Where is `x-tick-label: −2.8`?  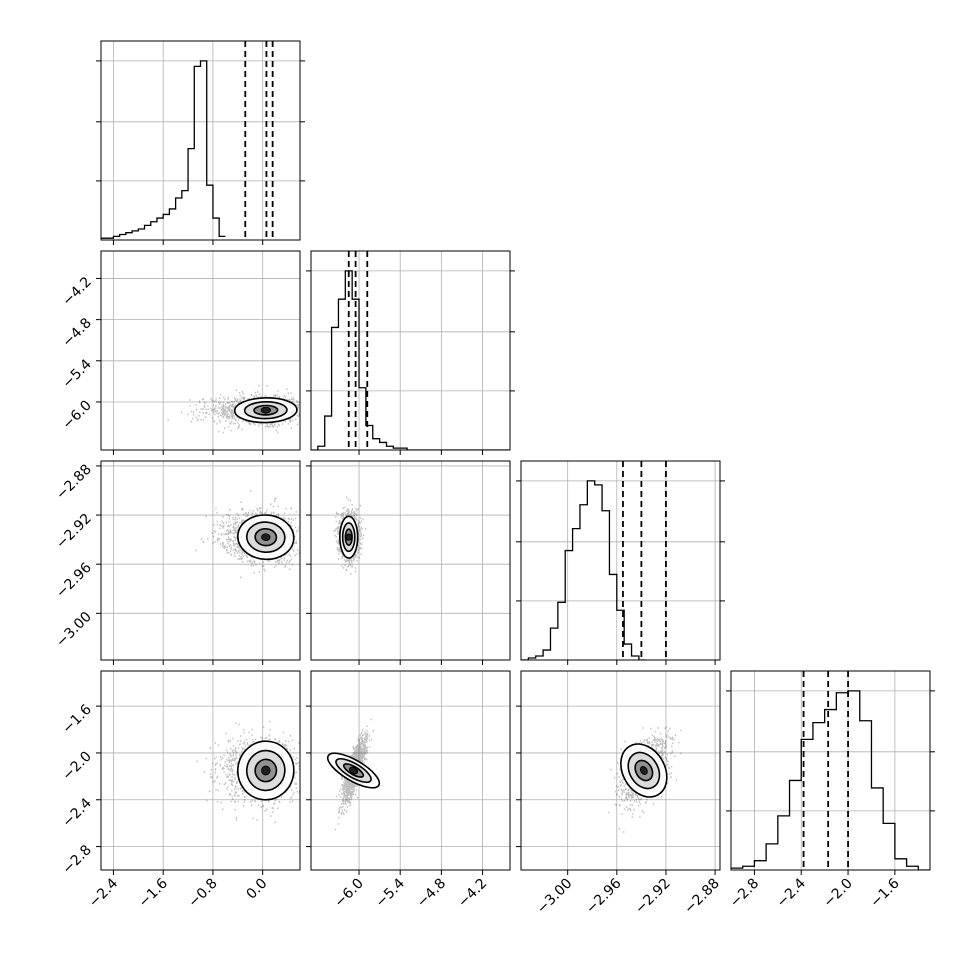 x-tick-label: −2.8 is located at coordinates (744, 893).